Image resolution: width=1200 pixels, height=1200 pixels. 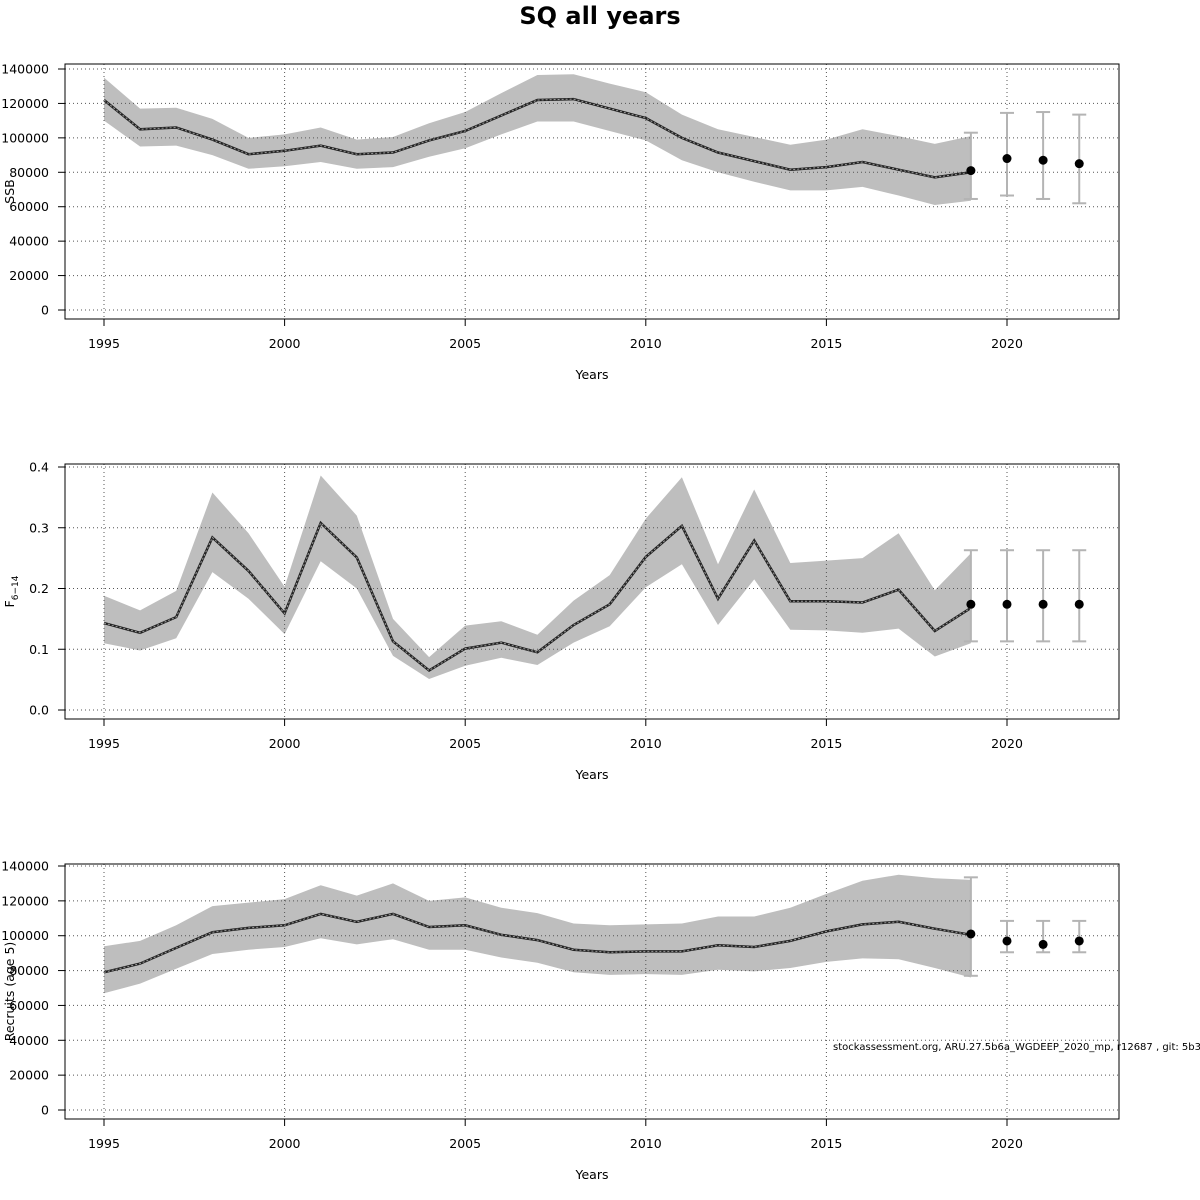 I want to click on y-axis-label: F6−14, so click(x=11, y=591).